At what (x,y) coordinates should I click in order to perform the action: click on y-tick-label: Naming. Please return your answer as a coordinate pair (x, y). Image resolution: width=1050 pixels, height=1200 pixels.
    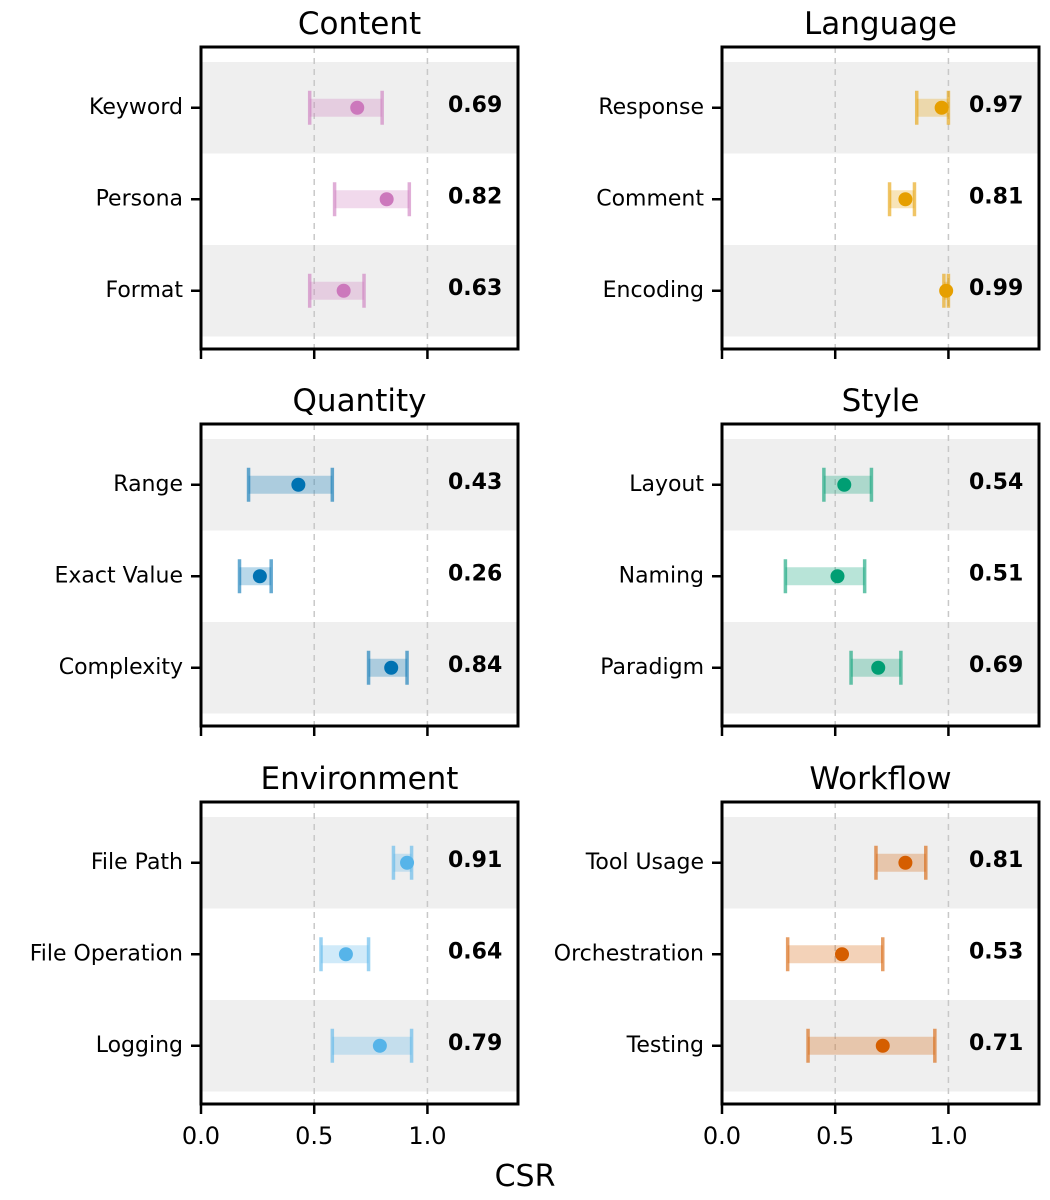
    Looking at the image, I should click on (661, 575).